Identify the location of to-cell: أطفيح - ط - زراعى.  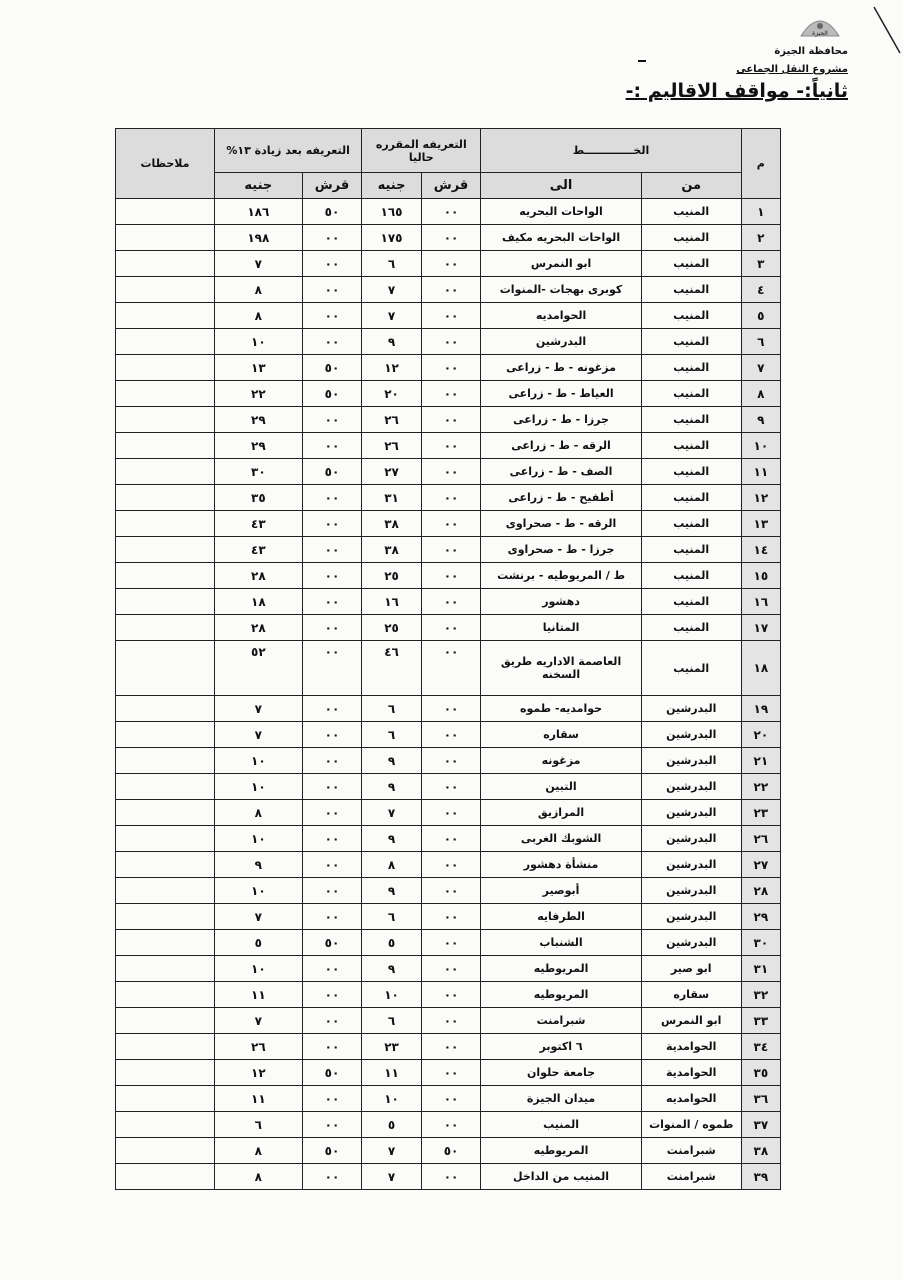
(561, 497).